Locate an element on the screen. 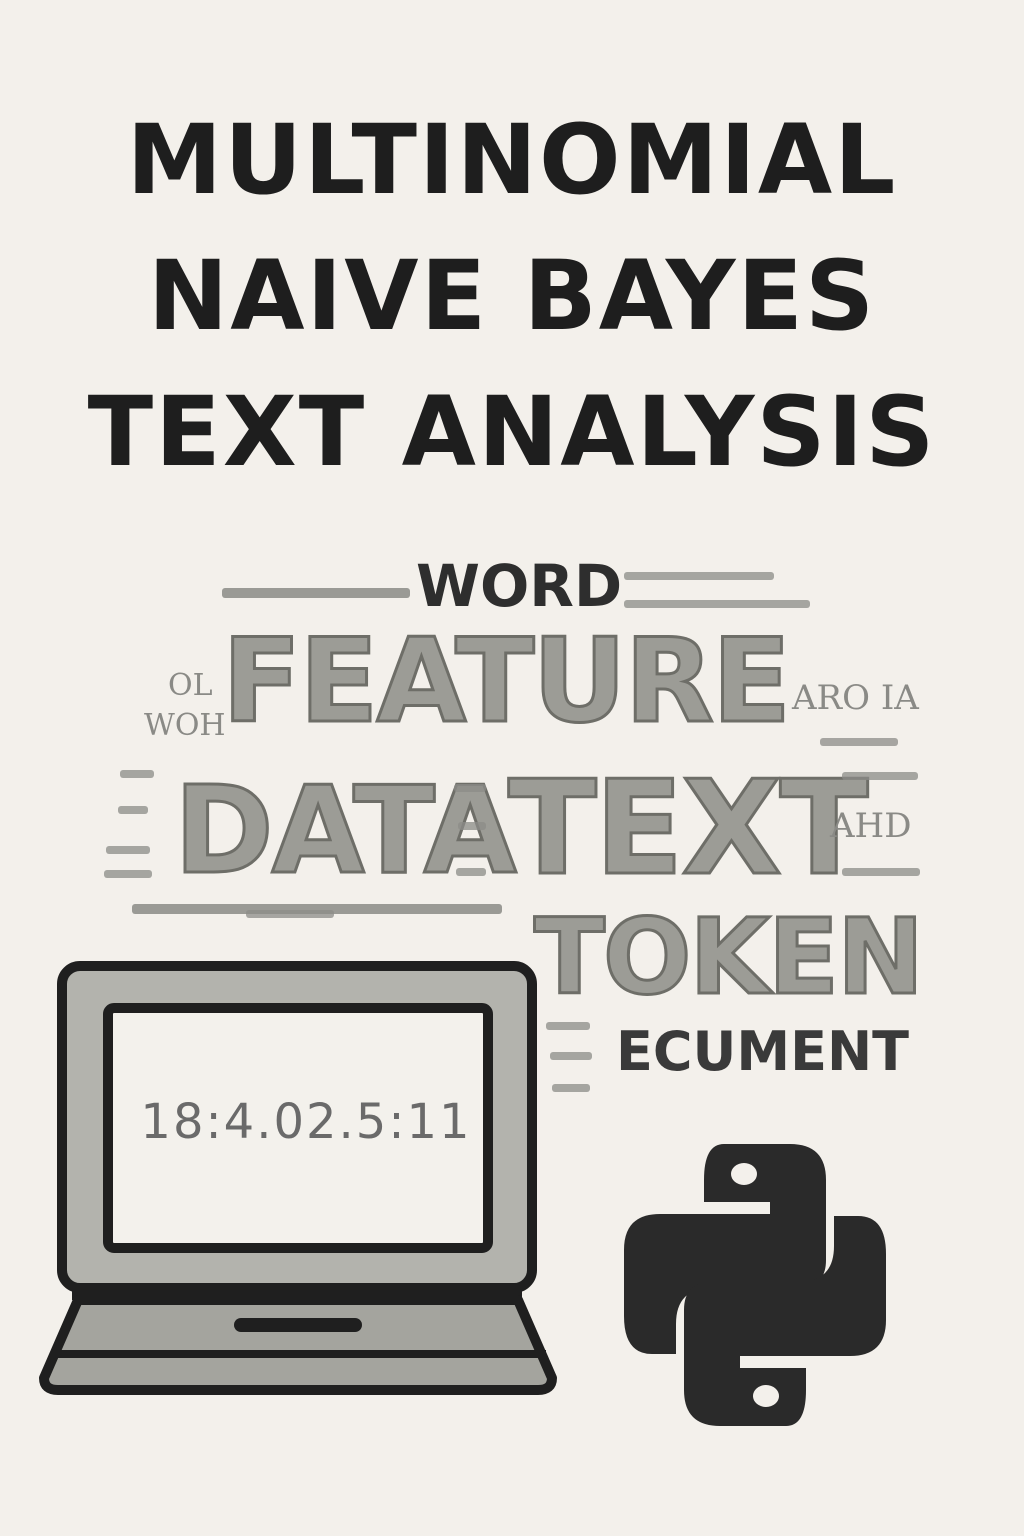 This screenshot has height=1536, width=1024. title-line-2: NAIVE BAYES is located at coordinates (512, 296).